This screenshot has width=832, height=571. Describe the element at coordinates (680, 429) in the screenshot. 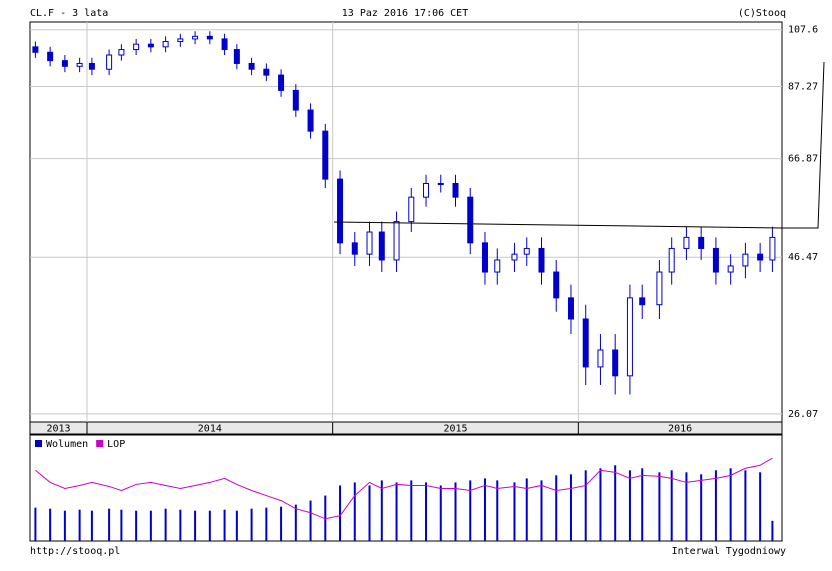

I see `year-label: 2016` at that location.